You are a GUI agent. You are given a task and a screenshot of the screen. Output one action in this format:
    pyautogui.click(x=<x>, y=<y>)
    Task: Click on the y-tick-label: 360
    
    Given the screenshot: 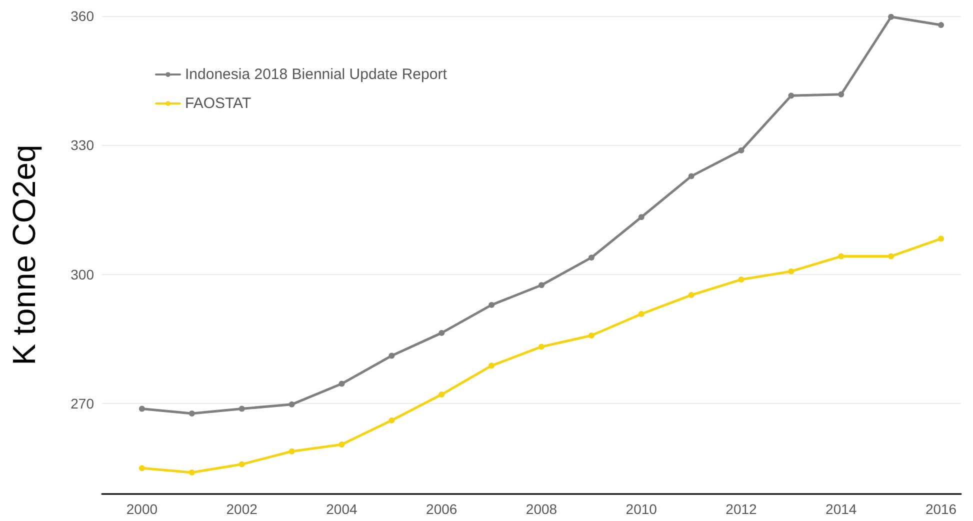 What is the action you would take?
    pyautogui.click(x=82, y=16)
    